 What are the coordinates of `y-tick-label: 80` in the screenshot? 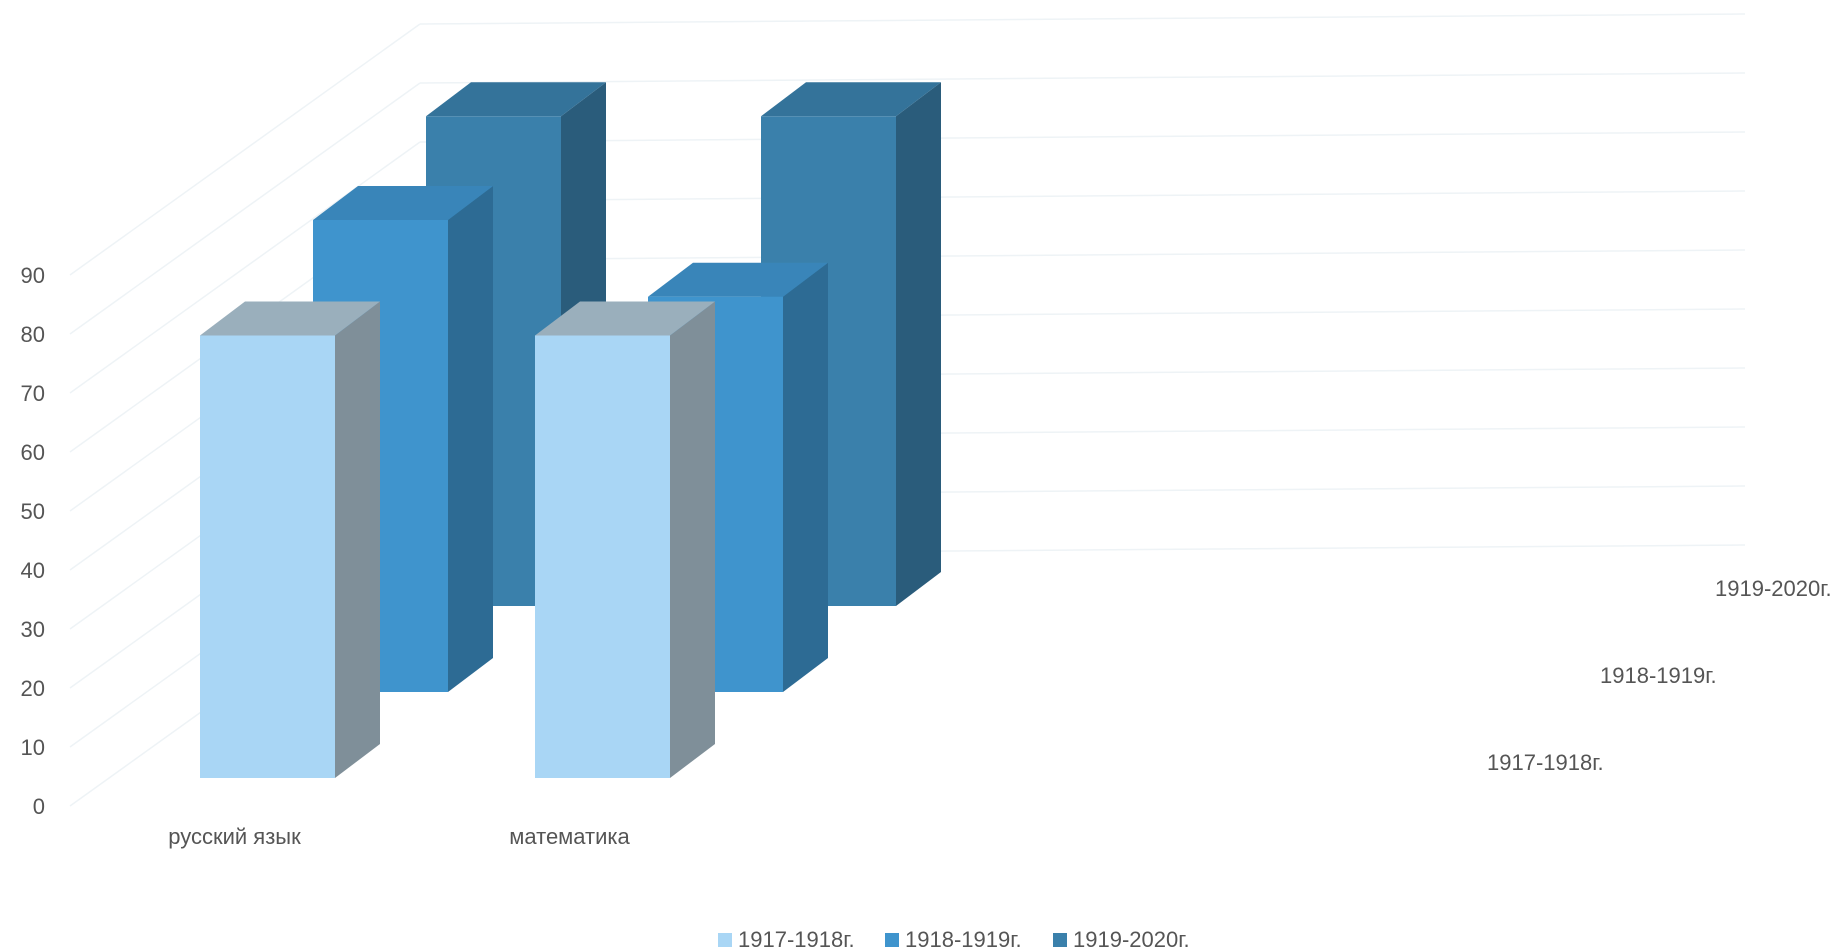 It's located at (33, 334).